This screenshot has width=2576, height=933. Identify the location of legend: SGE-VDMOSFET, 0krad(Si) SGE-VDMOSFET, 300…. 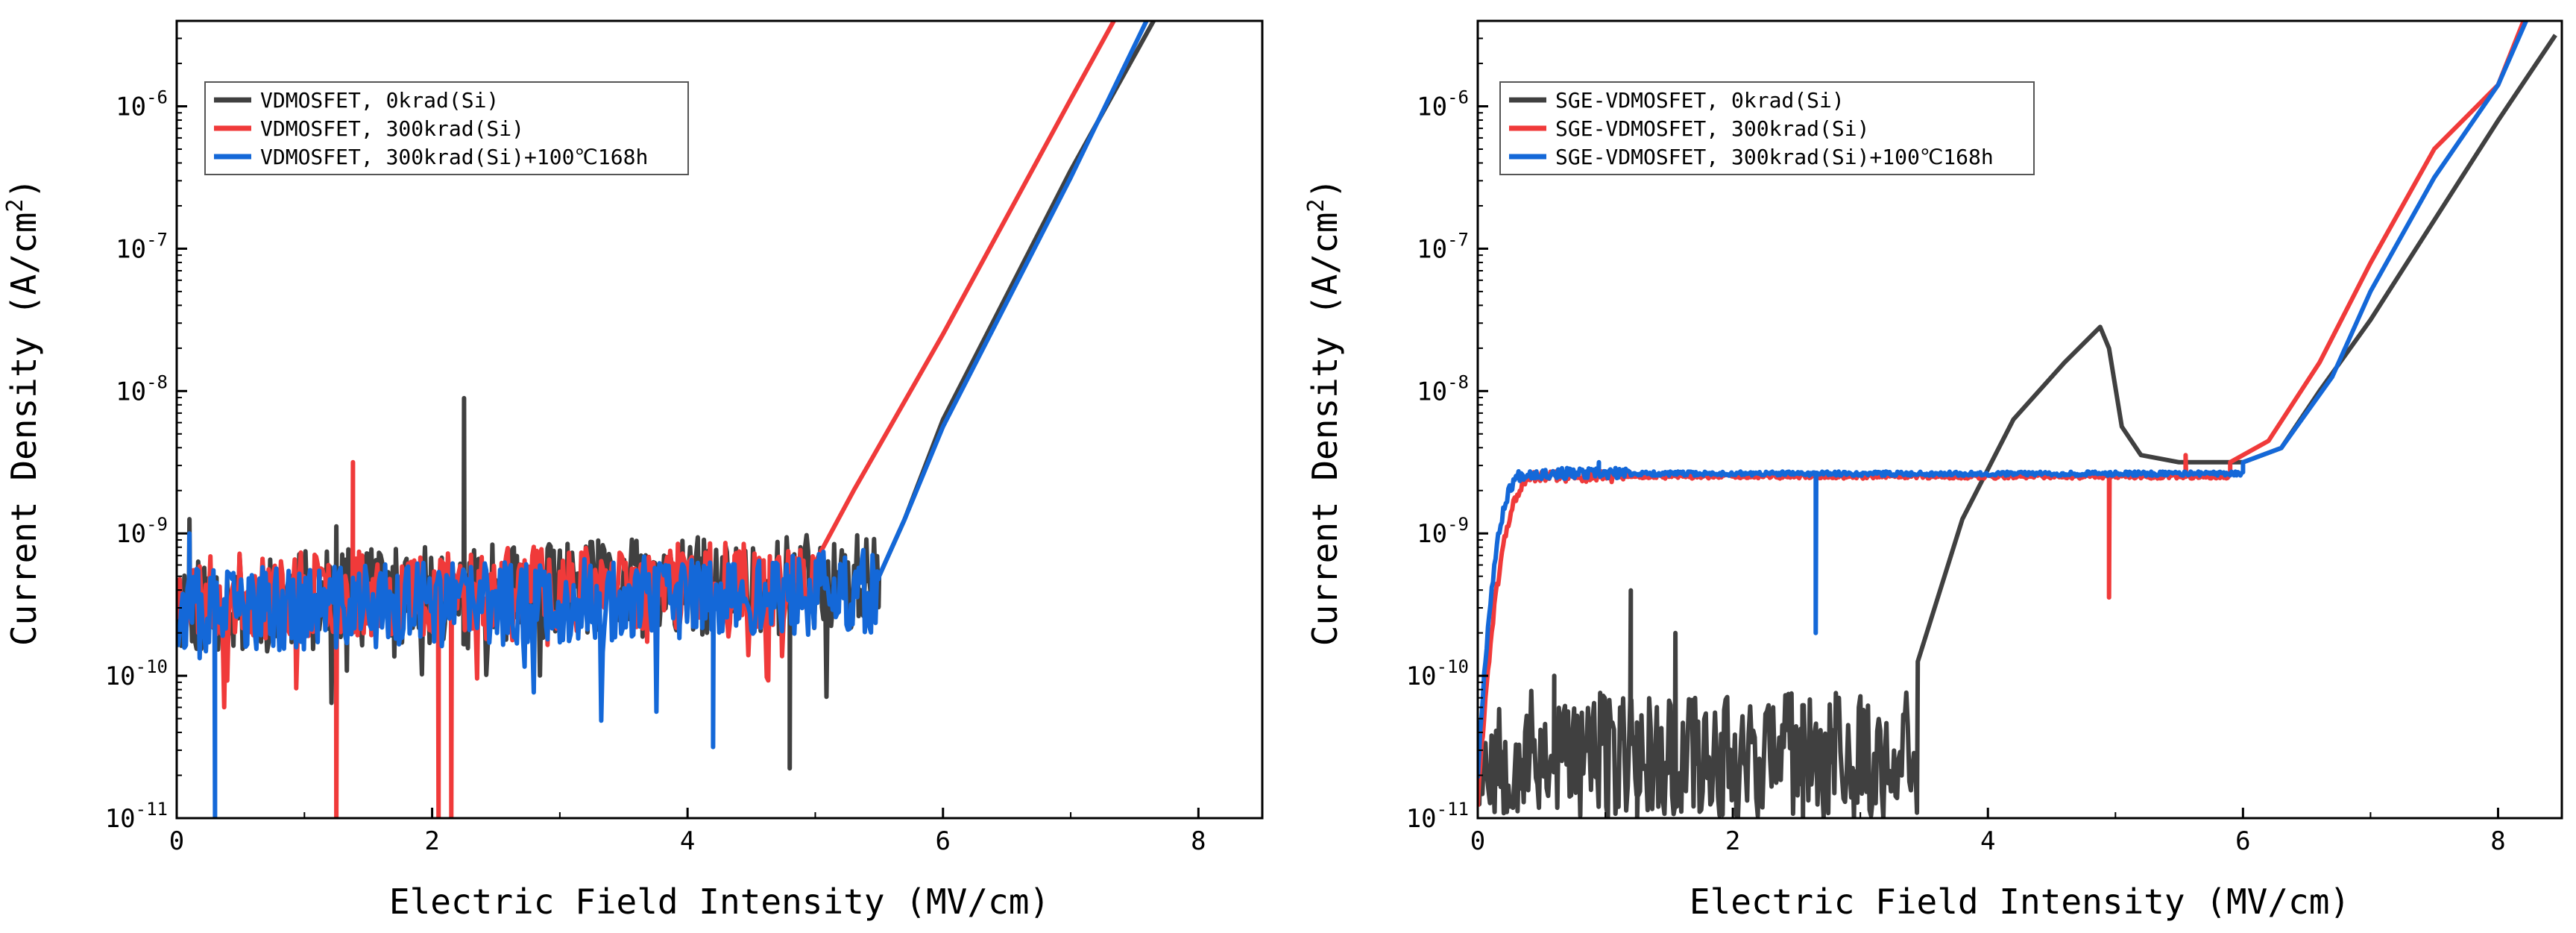
(1767, 128).